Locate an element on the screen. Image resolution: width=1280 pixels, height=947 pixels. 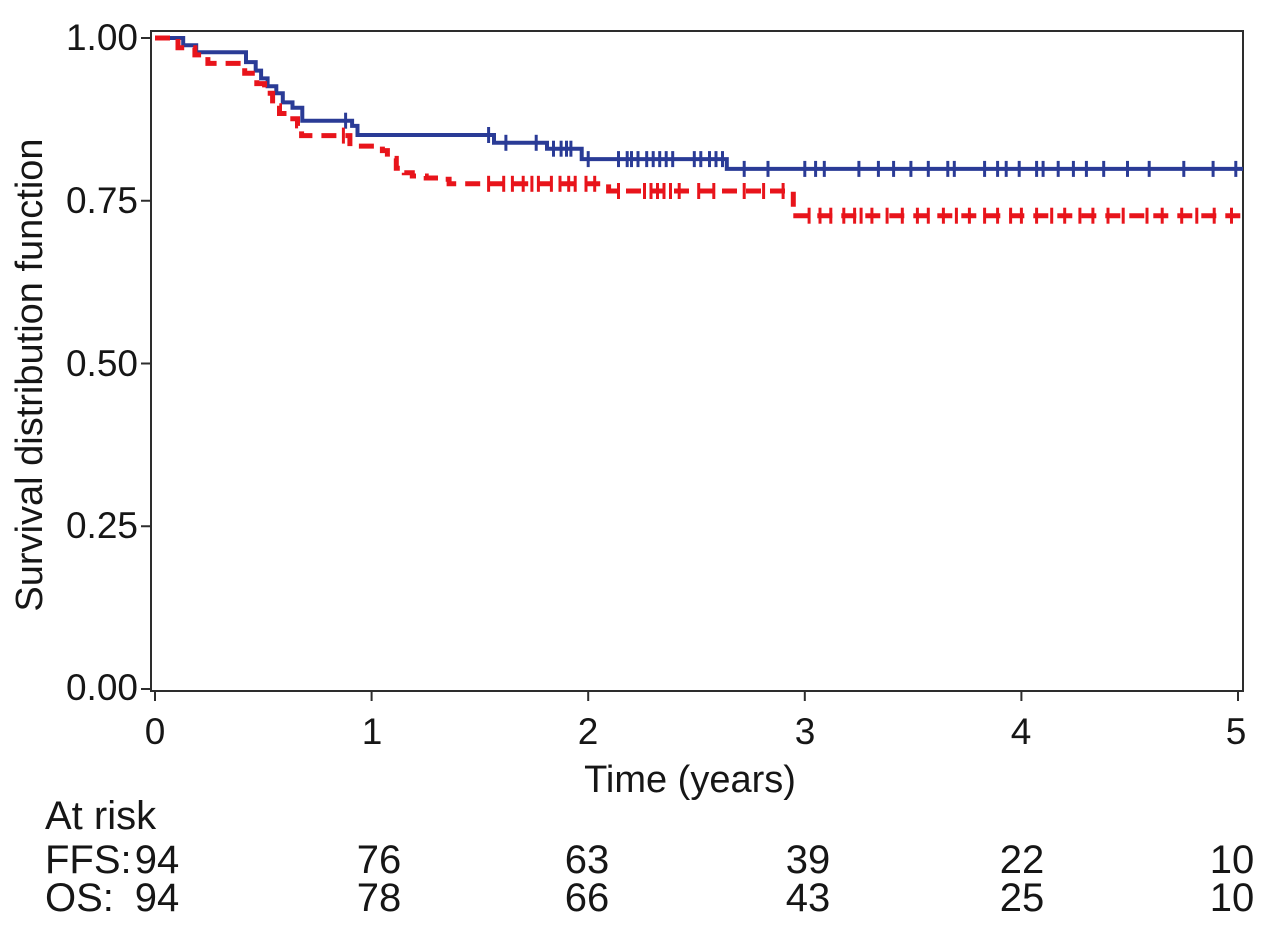
at-risk-title: At risk is located at coordinates (101, 816).